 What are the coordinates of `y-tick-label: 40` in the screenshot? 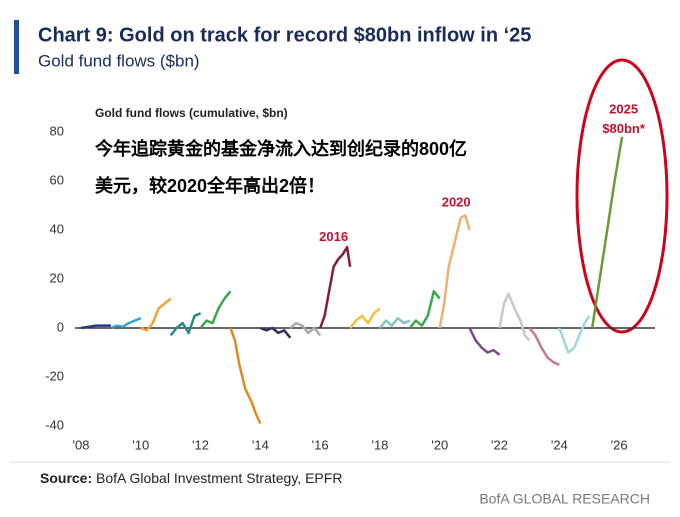 It's located at (57, 228).